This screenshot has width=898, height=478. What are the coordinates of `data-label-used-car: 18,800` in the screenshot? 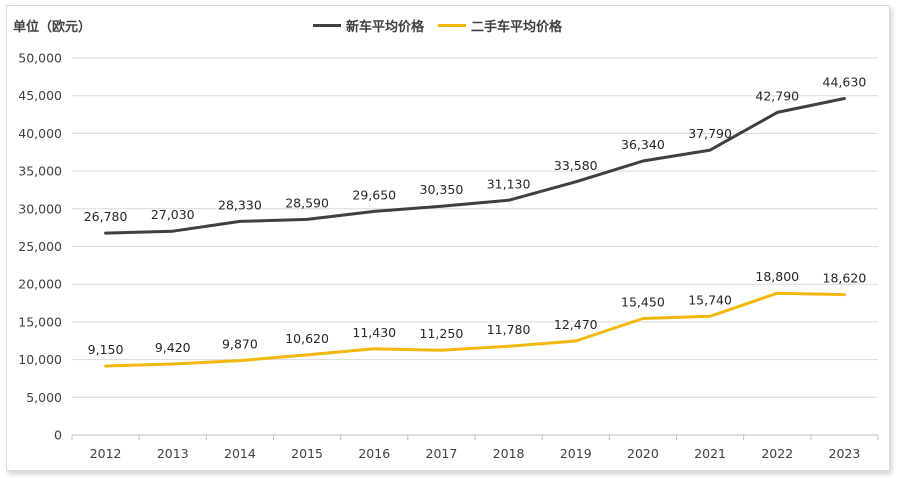 It's located at (777, 276).